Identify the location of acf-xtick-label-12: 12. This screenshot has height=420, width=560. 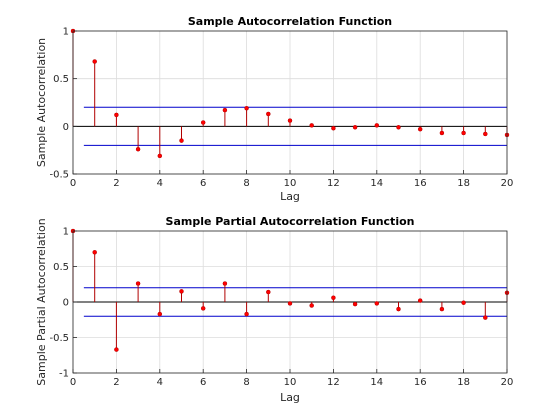
(333, 183).